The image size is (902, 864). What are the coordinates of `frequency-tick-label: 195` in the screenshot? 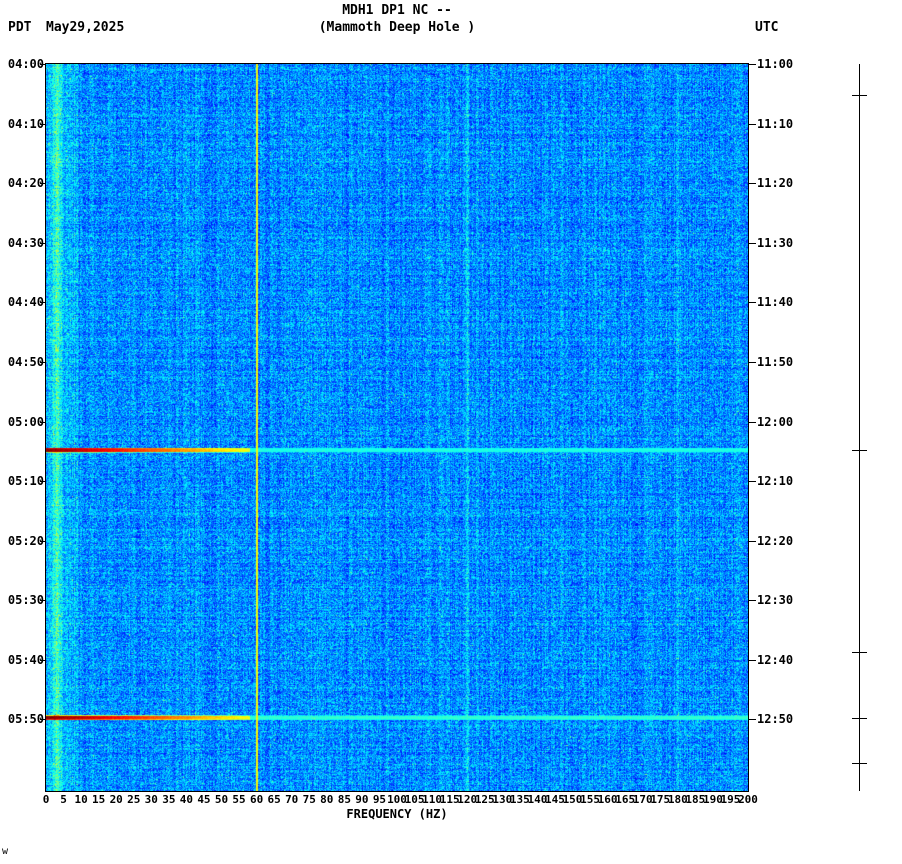 It's located at (730, 799).